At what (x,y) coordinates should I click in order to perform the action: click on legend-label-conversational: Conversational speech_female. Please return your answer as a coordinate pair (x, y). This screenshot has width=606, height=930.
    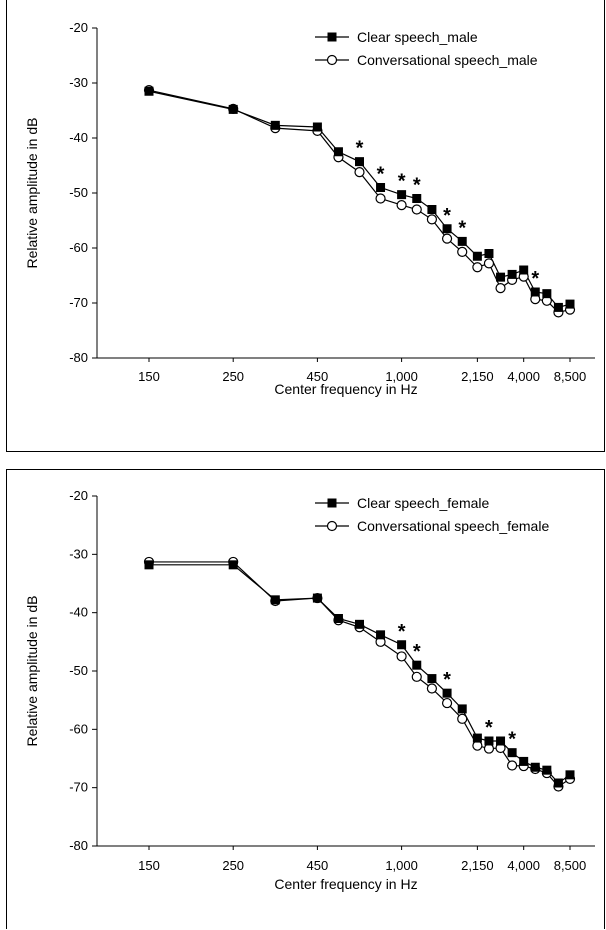
    Looking at the image, I should click on (453, 526).